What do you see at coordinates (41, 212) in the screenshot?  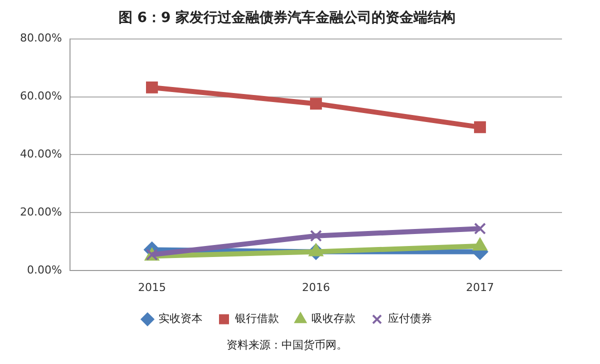 I see `y-tick-label: 20.00%` at bounding box center [41, 212].